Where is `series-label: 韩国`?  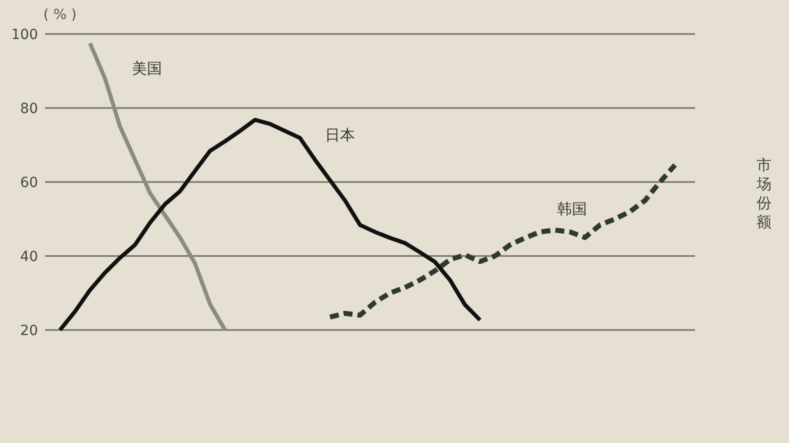
series-label: 韩国 is located at coordinates (572, 209).